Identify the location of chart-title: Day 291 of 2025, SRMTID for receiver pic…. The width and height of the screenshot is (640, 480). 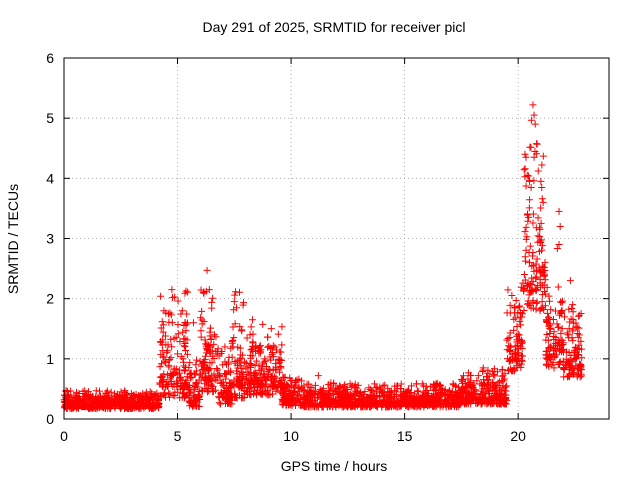
(334, 27).